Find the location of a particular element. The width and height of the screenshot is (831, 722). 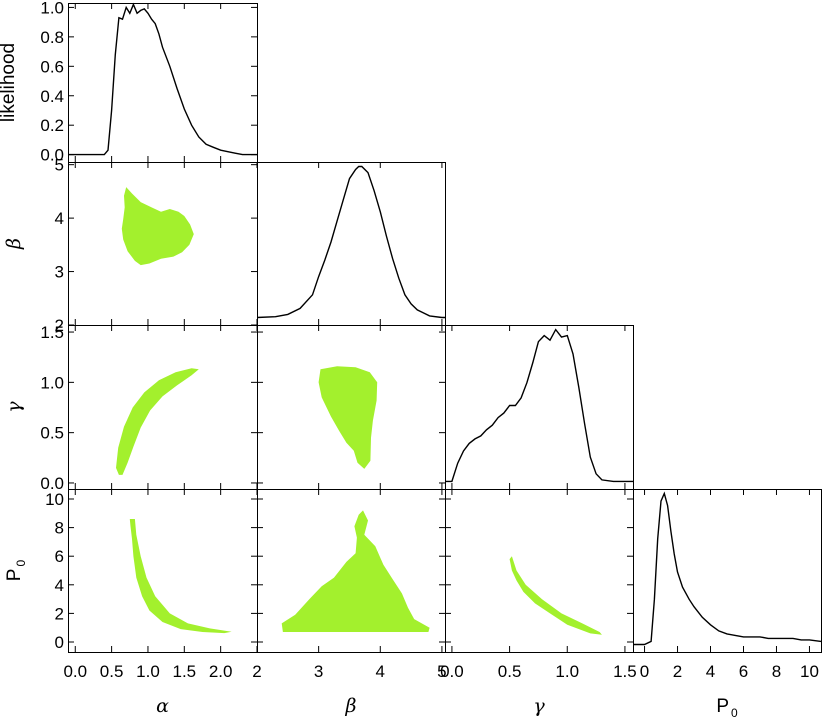

marginal-curve-P0 is located at coordinates (727, 568).